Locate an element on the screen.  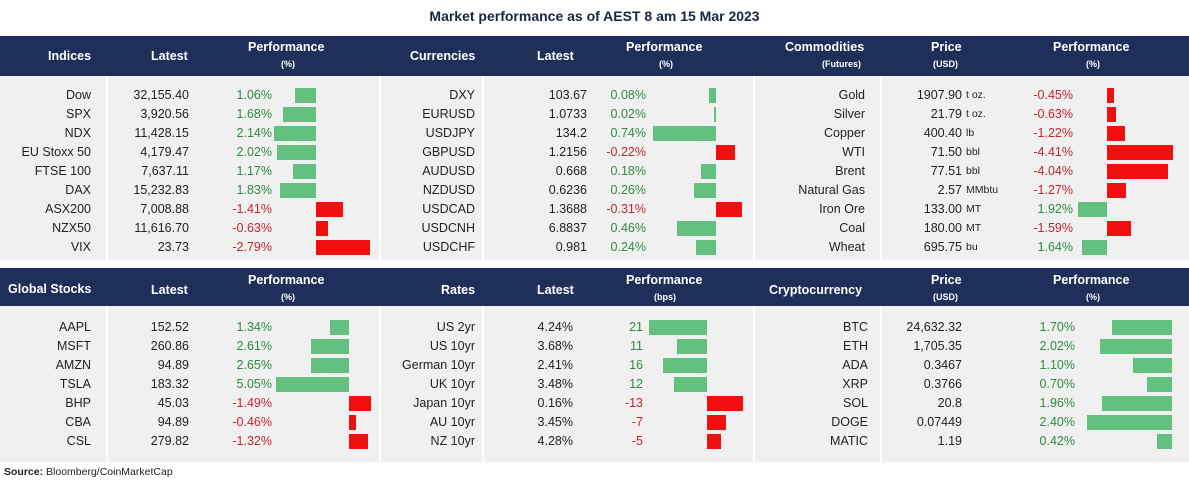
row-latest: 94.89 is located at coordinates (173, 422).